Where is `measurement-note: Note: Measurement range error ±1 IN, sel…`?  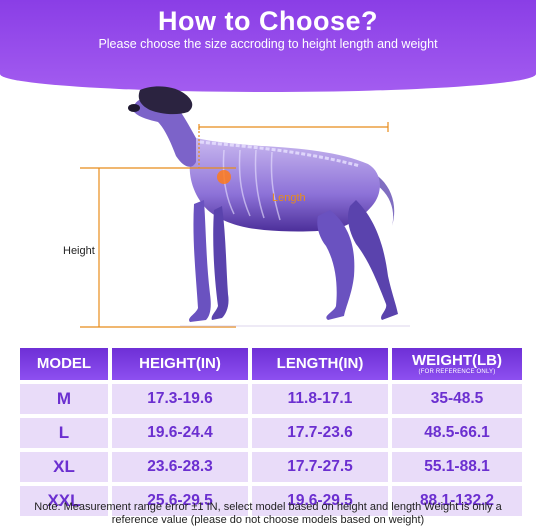 measurement-note: Note: Measurement range error ±1 IN, sel… is located at coordinates (268, 514).